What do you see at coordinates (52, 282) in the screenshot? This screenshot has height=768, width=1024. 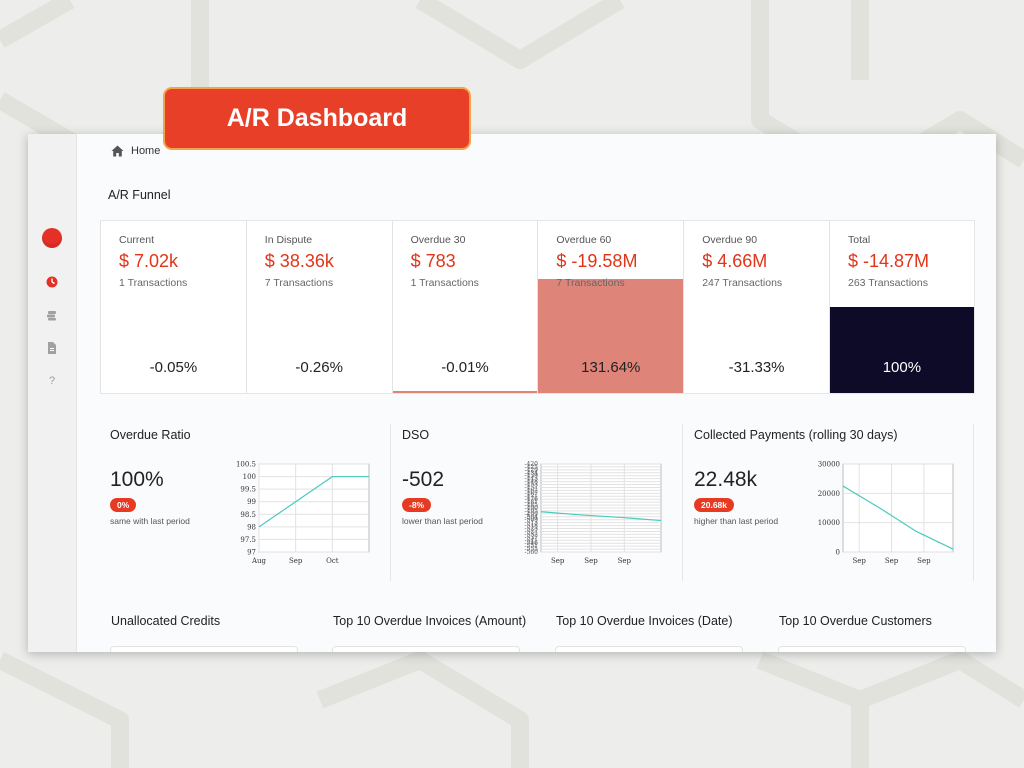 I see `dashboard-icon` at bounding box center [52, 282].